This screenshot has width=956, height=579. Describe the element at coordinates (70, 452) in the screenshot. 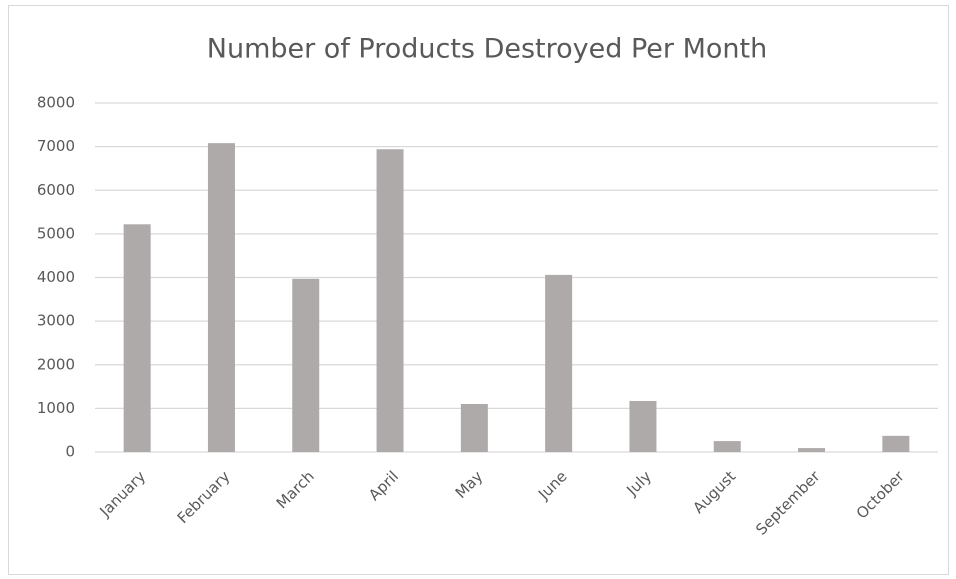

I see `y-tick-label: 0` at that location.